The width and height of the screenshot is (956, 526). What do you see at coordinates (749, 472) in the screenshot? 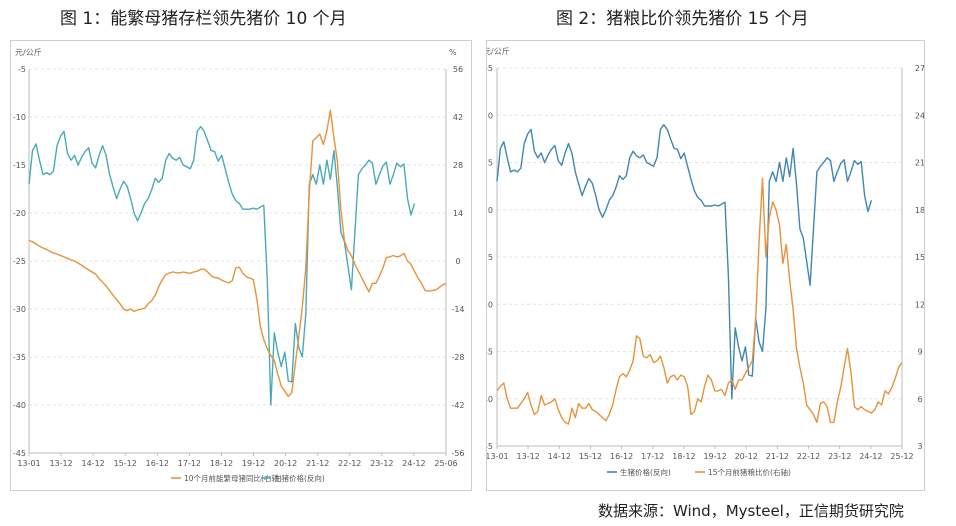
I see `legend-entry: 15个月前猪粮比价(右轴)` at bounding box center [749, 472].